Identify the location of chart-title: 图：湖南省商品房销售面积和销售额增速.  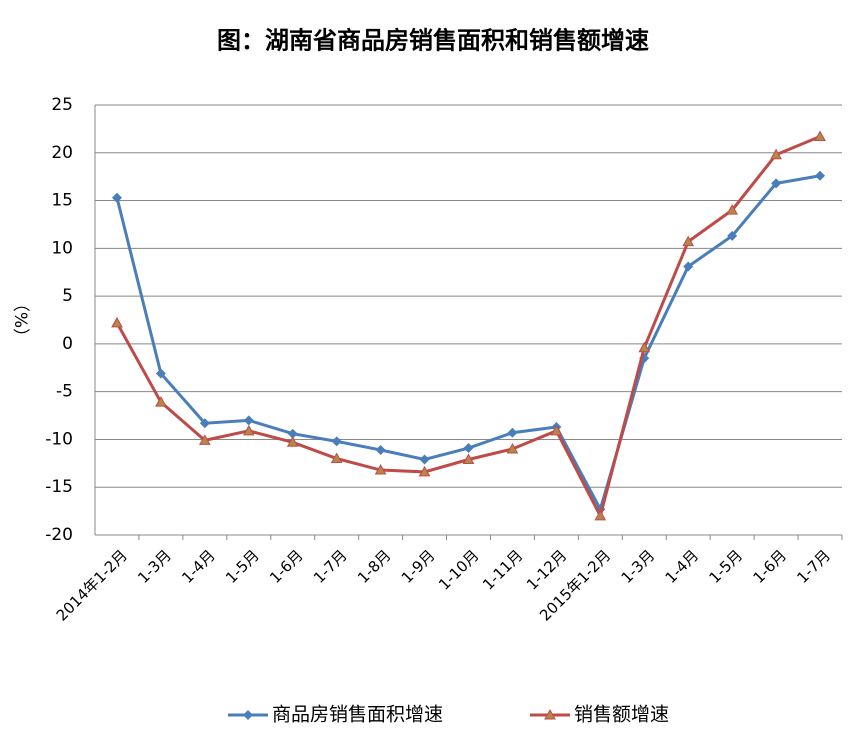
(433, 40).